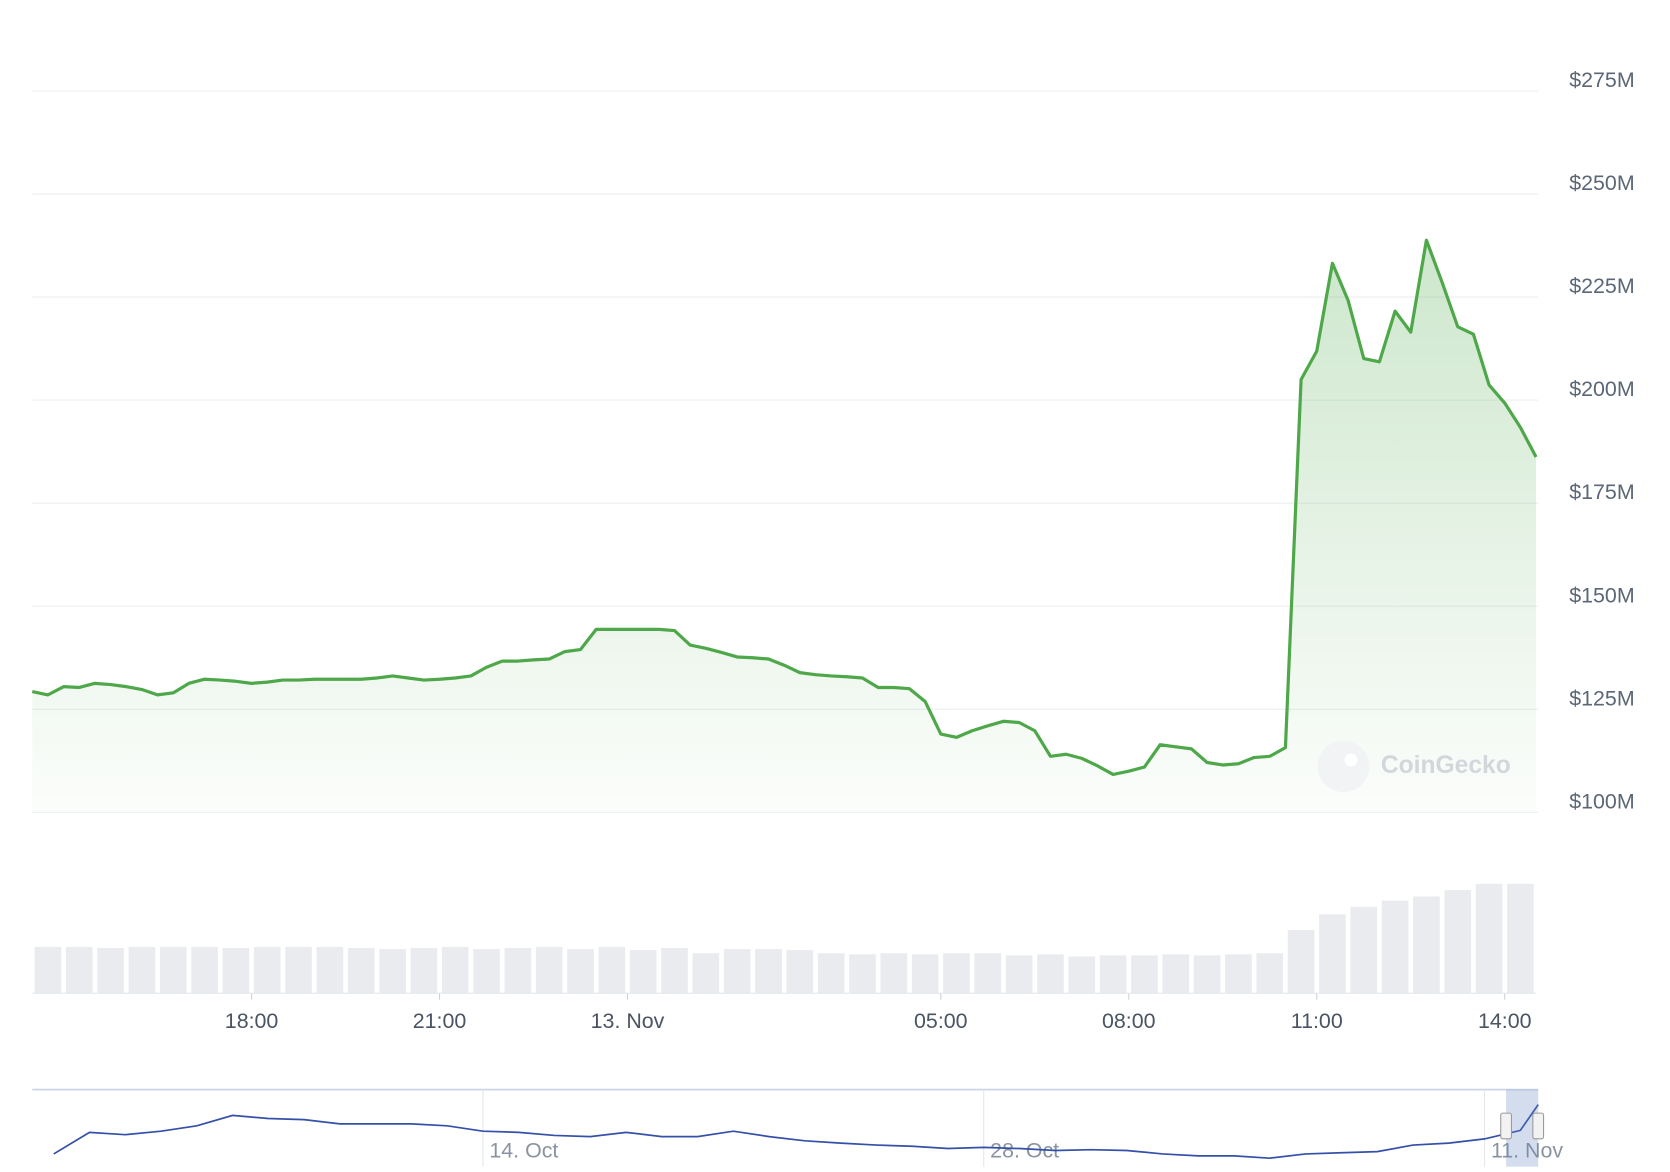 This screenshot has width=1670, height=1172. What do you see at coordinates (440, 1021) in the screenshot?
I see `x-tick-label: 21:00` at bounding box center [440, 1021].